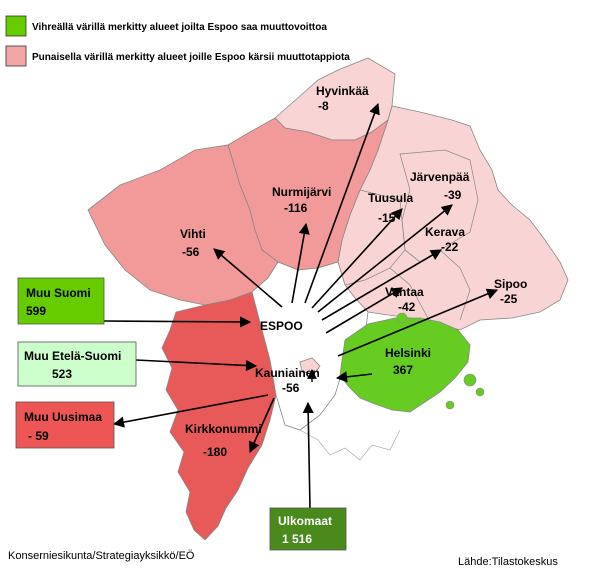 Image resolution: width=602 pixels, height=574 pixels. What do you see at coordinates (408, 353) in the screenshot?
I see `label-helsinki: Helsinki` at bounding box center [408, 353].